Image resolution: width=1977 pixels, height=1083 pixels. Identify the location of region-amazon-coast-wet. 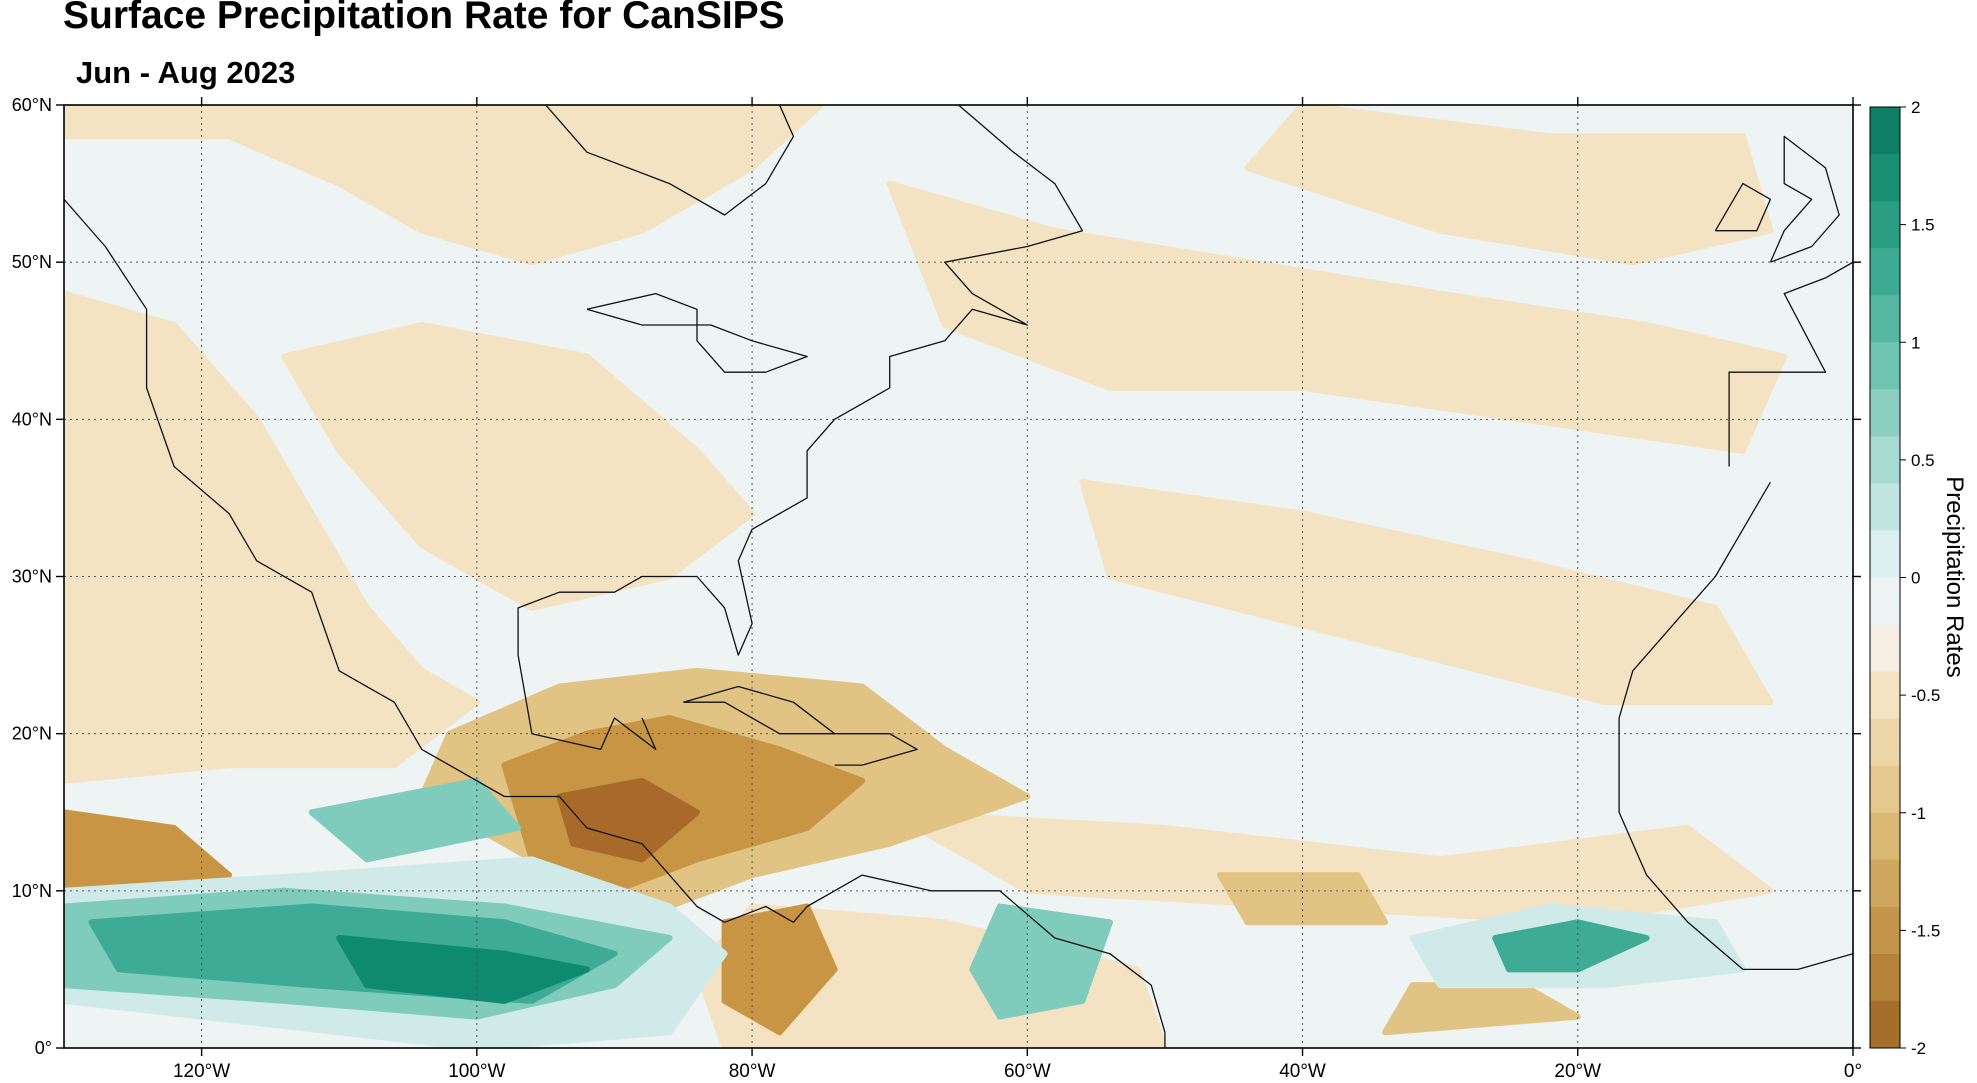
(1041, 961).